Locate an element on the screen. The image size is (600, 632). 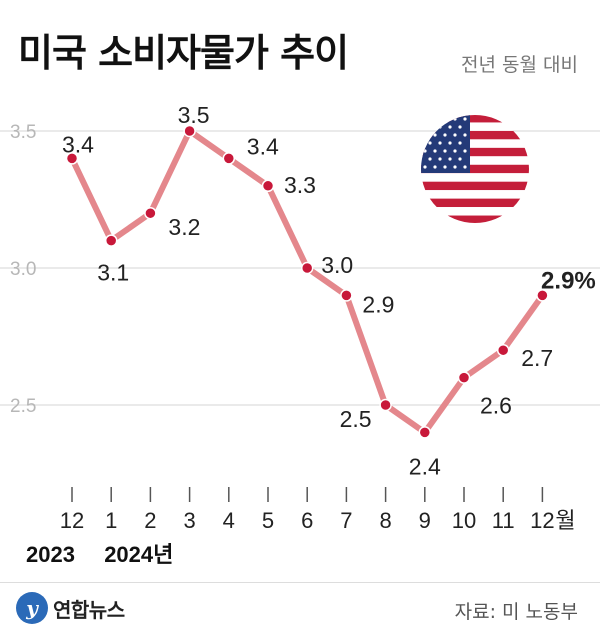
x-tick-label: 7 is located at coordinates (346, 520).